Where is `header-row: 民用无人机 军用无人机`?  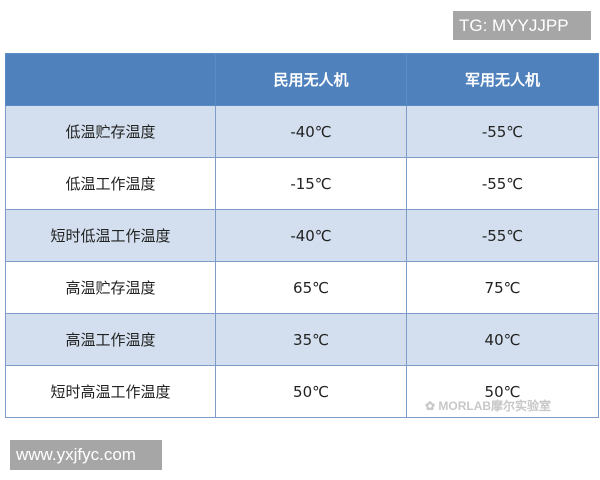
header-row: 民用无人机 军用无人机 is located at coordinates (302, 79).